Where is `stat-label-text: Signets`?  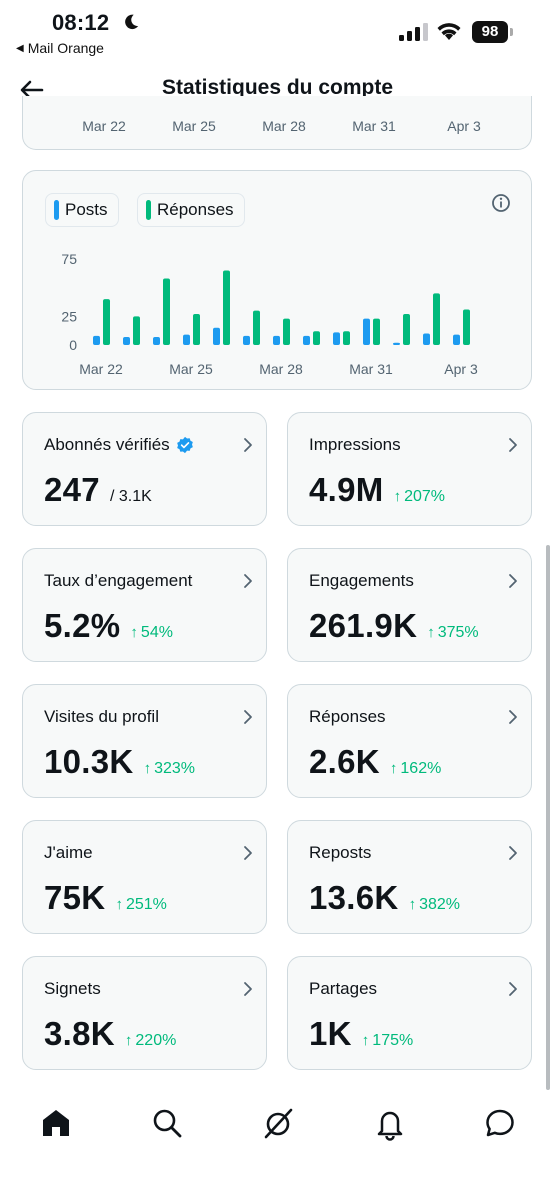 stat-label-text: Signets is located at coordinates (72, 988).